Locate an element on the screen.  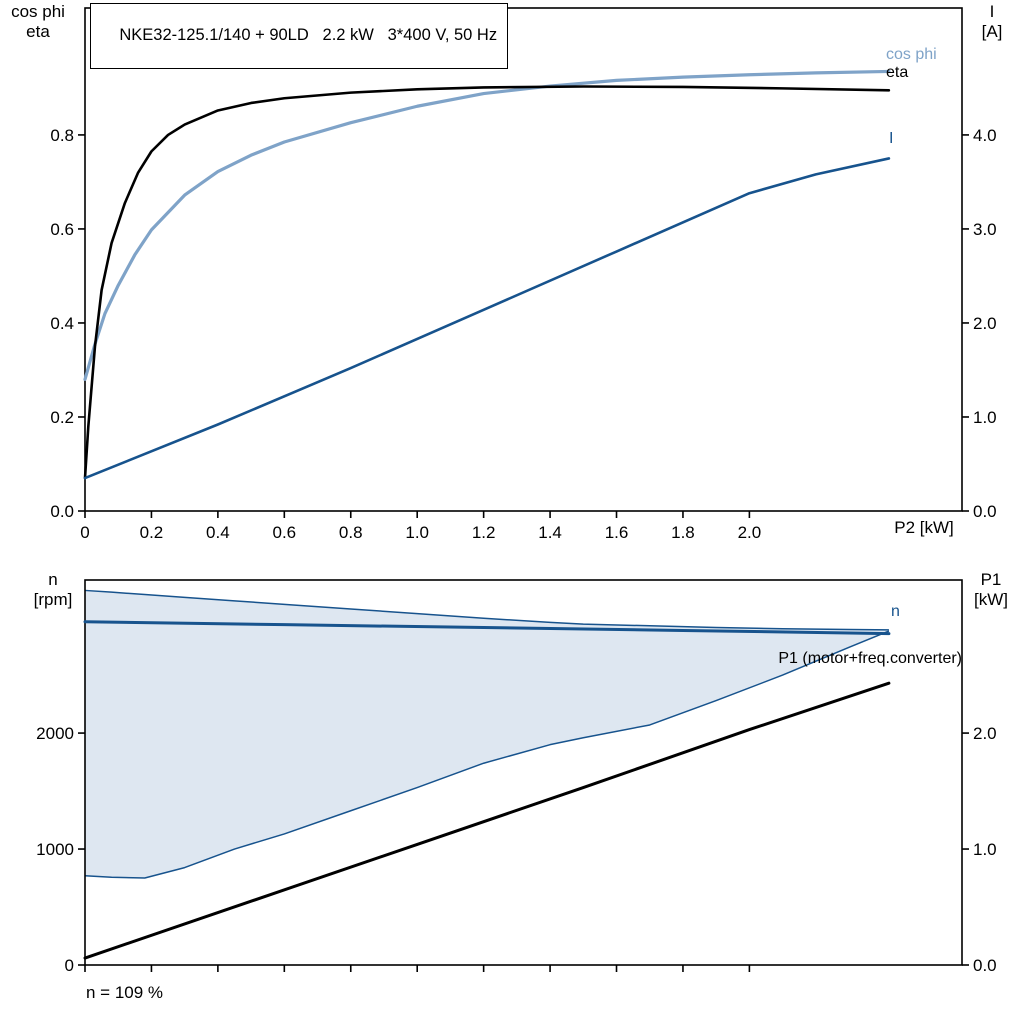
cos-phi-curve-label: cos phi is located at coordinates (911, 54).